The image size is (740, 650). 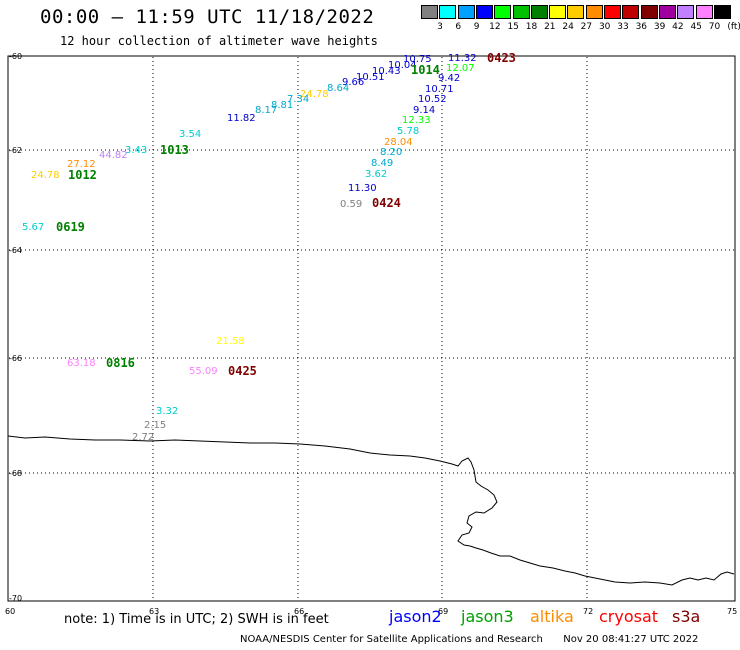 What do you see at coordinates (678, 27) in the screenshot?
I see `scale-label: 42` at bounding box center [678, 27].